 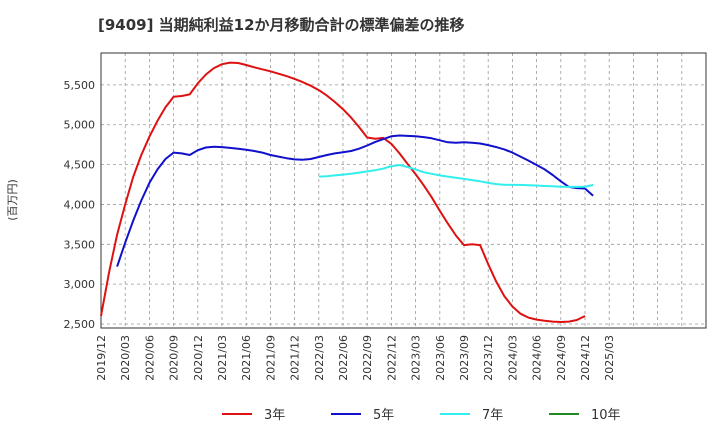 What do you see at coordinates (246, 358) in the screenshot?
I see `x-tick-label: 2021/06` at bounding box center [246, 358].